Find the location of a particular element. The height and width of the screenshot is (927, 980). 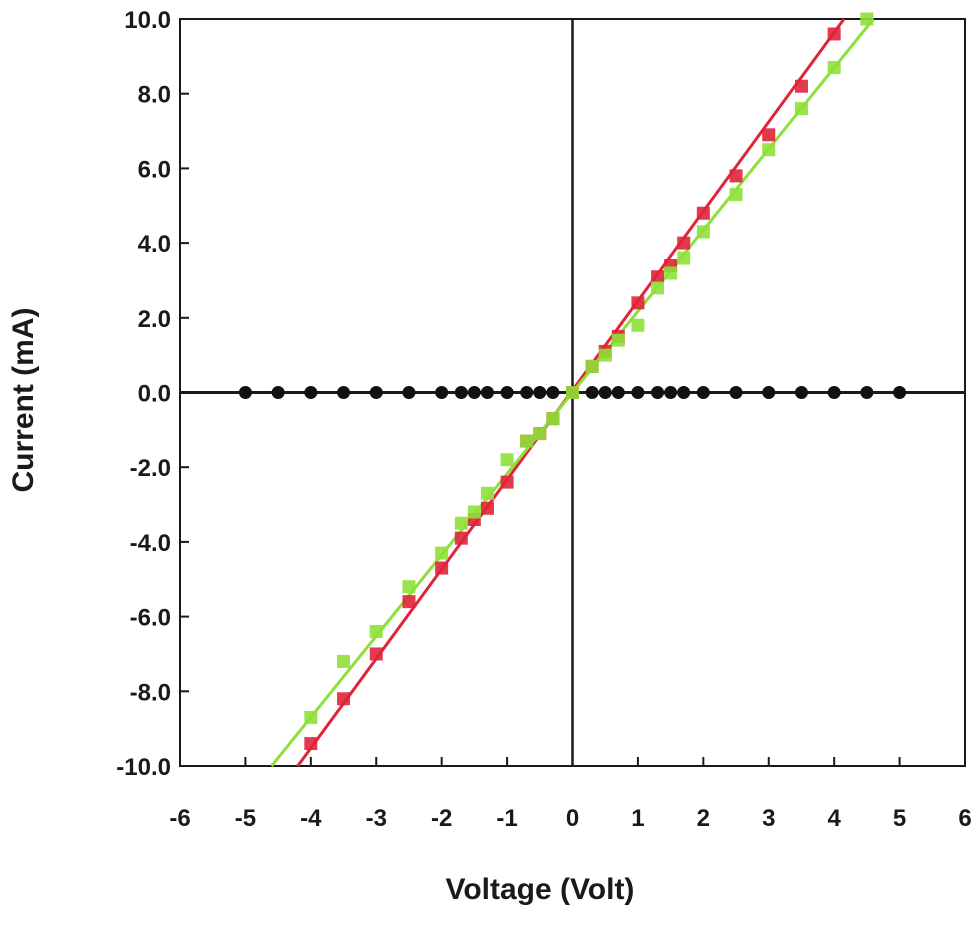

y-tick-label: 4.0 is located at coordinates (154, 244).